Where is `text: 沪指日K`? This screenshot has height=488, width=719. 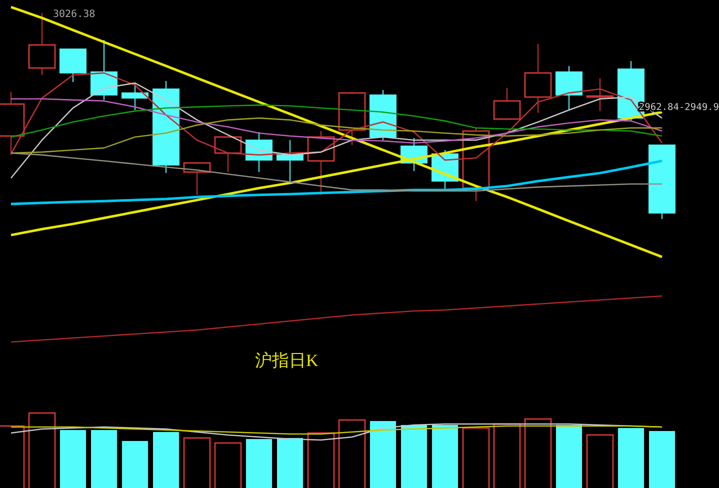
text: 沪指日K is located at coordinates (287, 360).